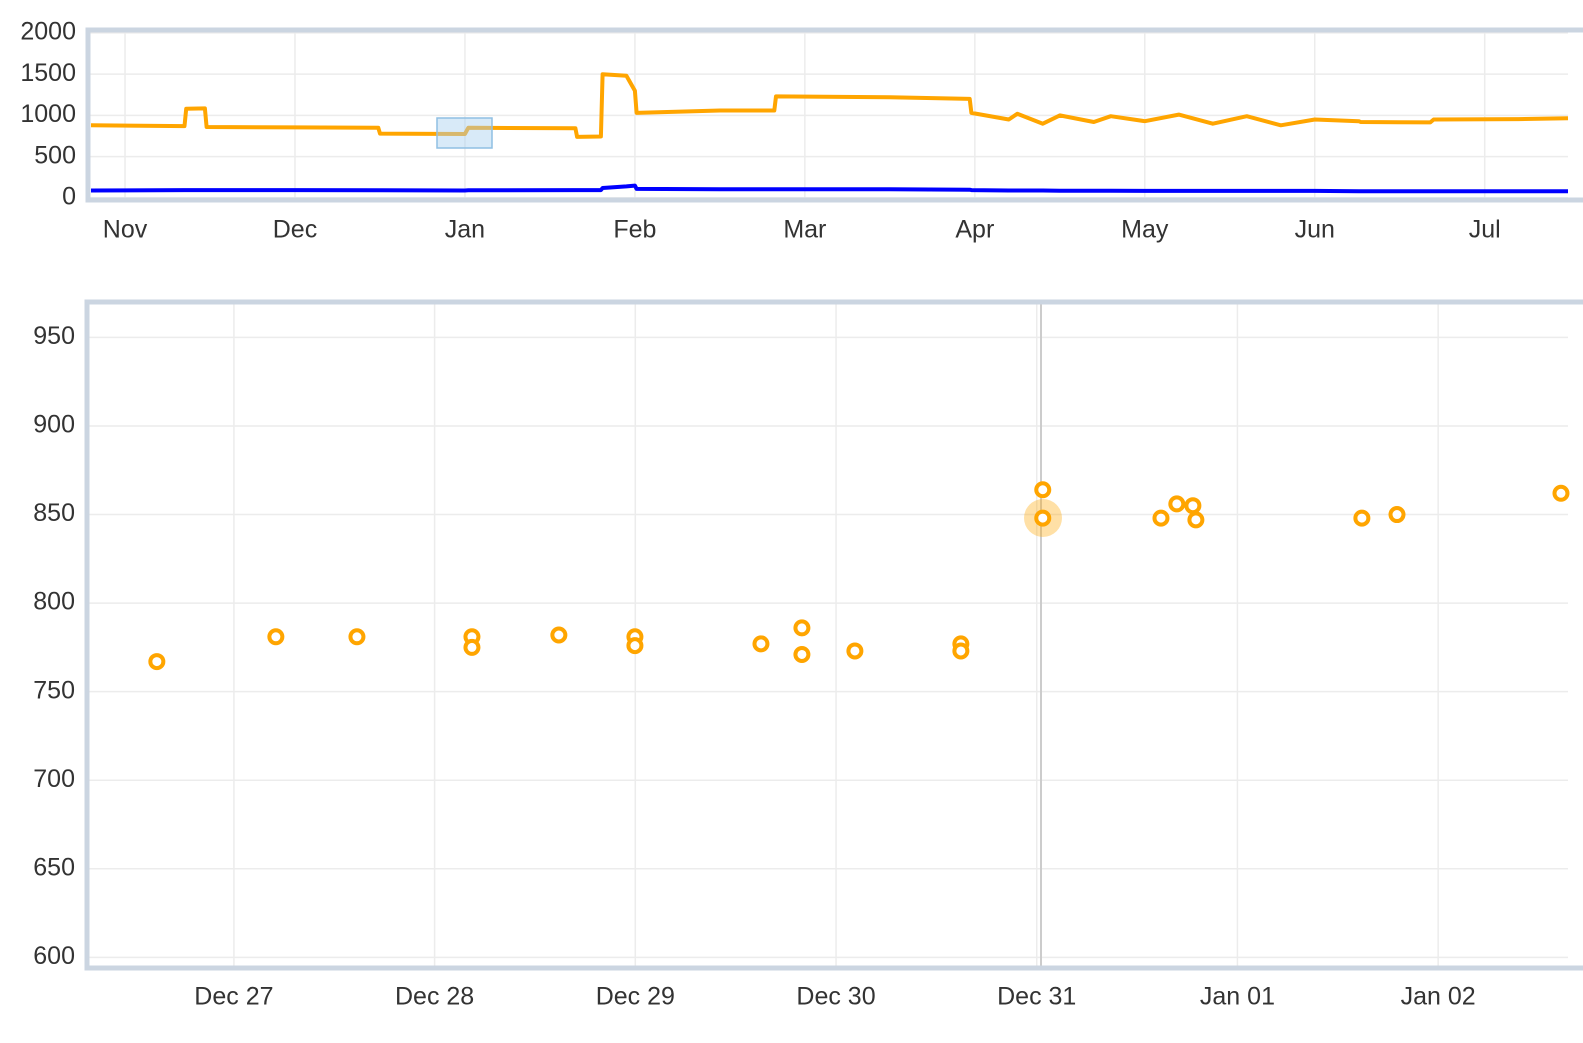 The image size is (1583, 1043). Describe the element at coordinates (125, 230) in the screenshot. I see `x-tick-label: Nov` at that location.